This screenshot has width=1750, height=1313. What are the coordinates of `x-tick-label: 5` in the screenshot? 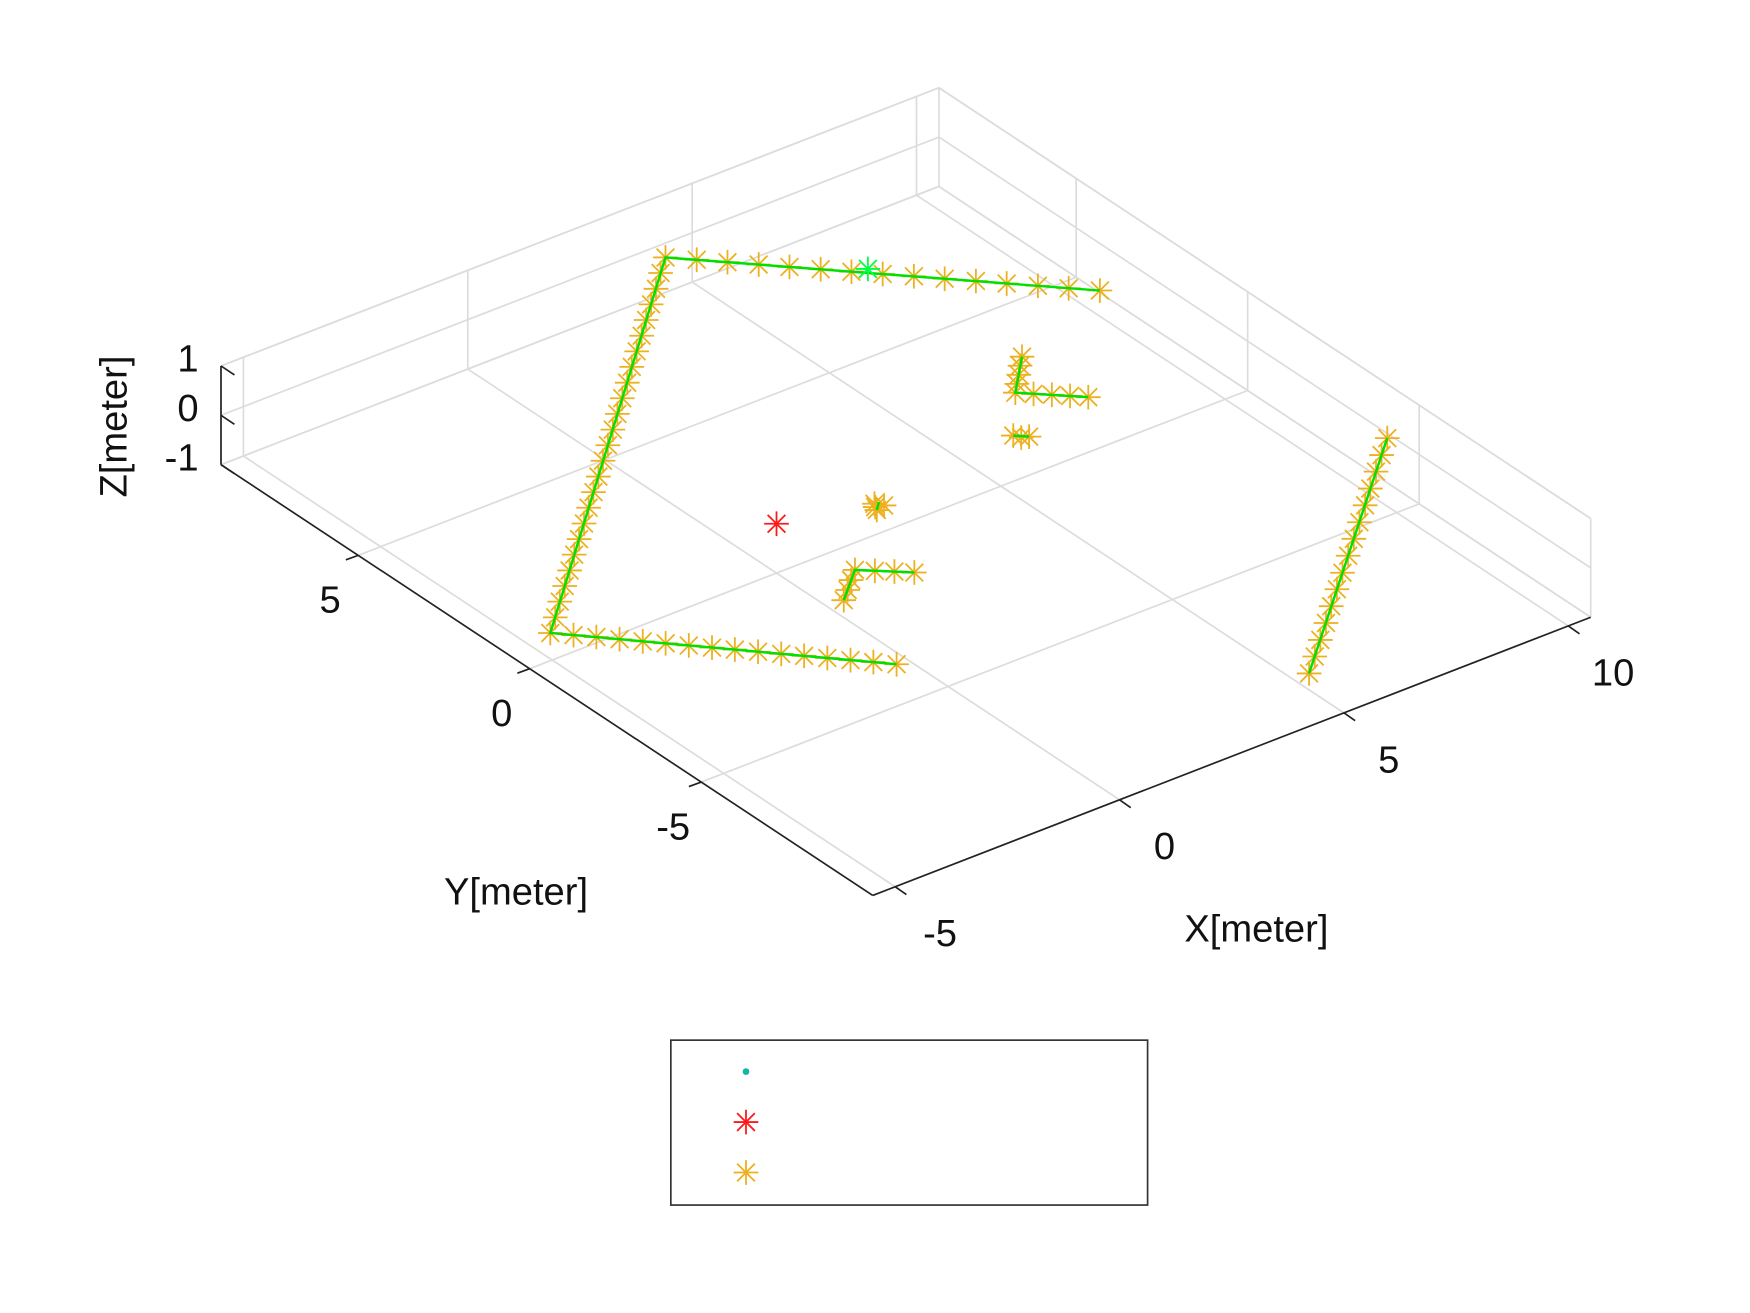 It's located at (1388, 759).